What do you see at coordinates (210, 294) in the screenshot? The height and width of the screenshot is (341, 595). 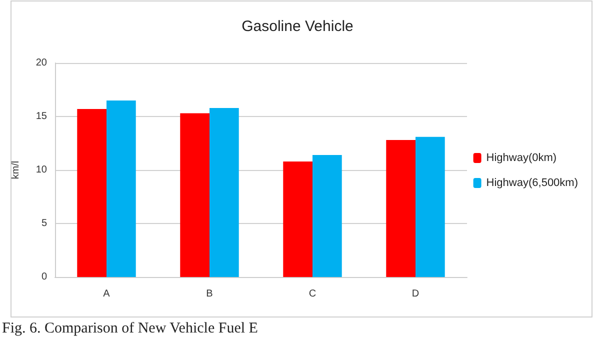 I see `x-tick-label: B` at bounding box center [210, 294].